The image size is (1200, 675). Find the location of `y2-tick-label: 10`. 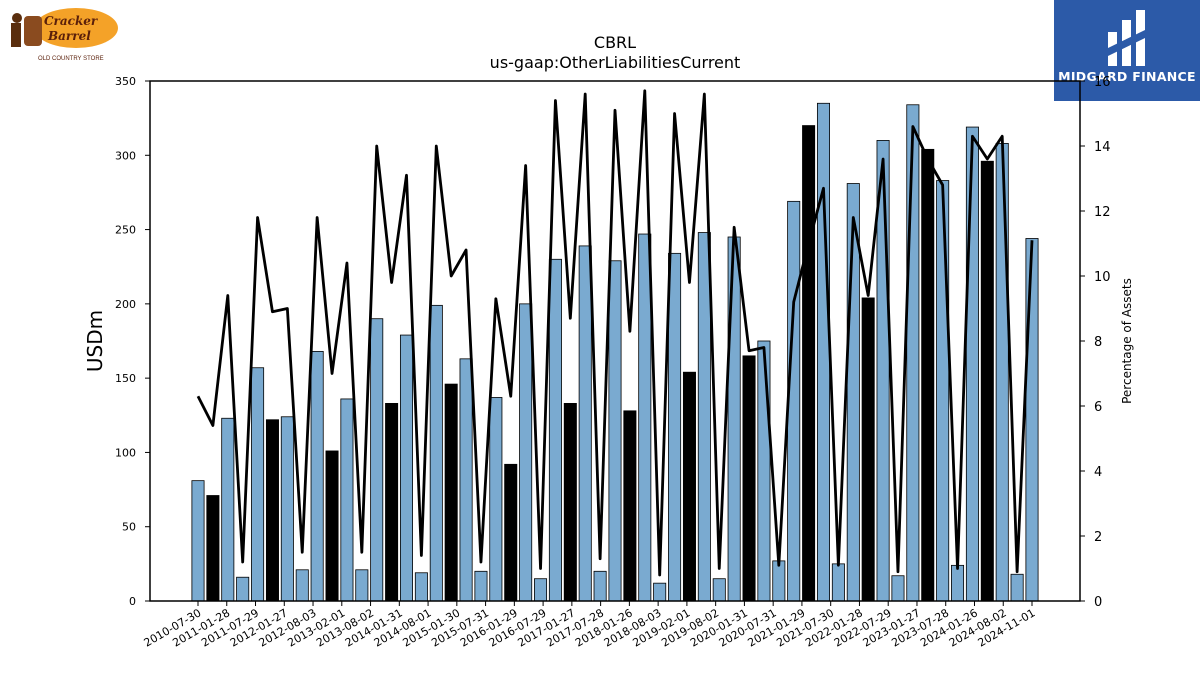

y2-tick-label: 10 is located at coordinates (1102, 277).